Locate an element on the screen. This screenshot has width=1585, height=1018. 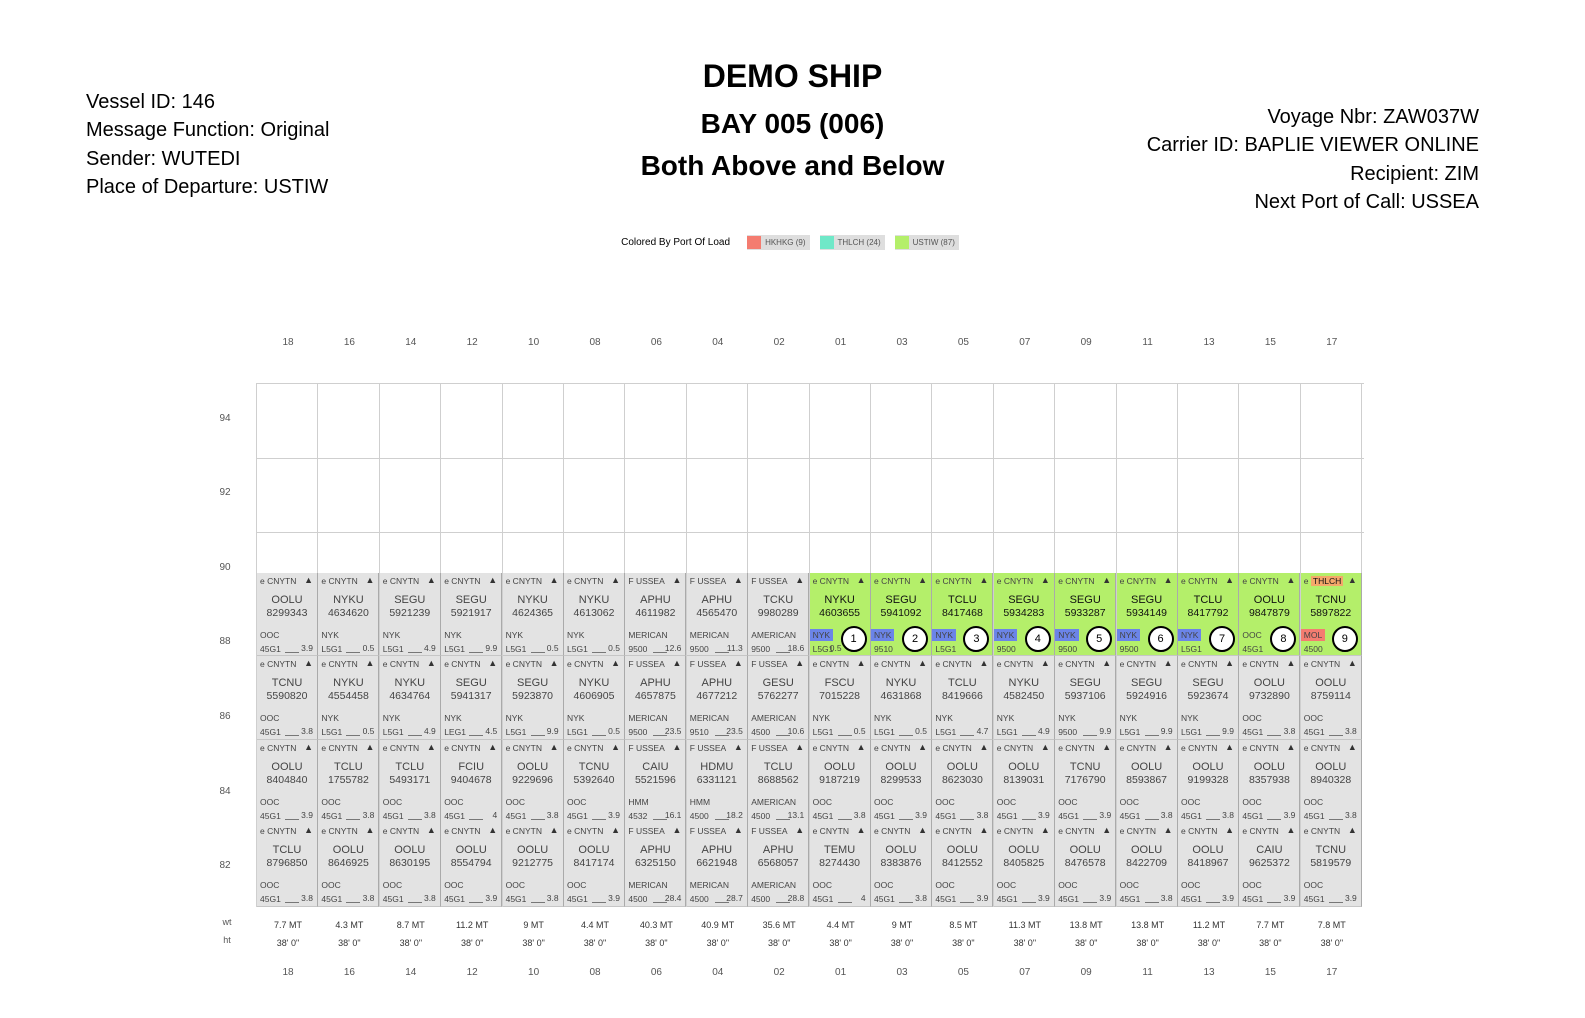
container-slot: F USSEA ▲ APHU 6568057 AMERICAN 4500 28.8 is located at coordinates (779, 865).